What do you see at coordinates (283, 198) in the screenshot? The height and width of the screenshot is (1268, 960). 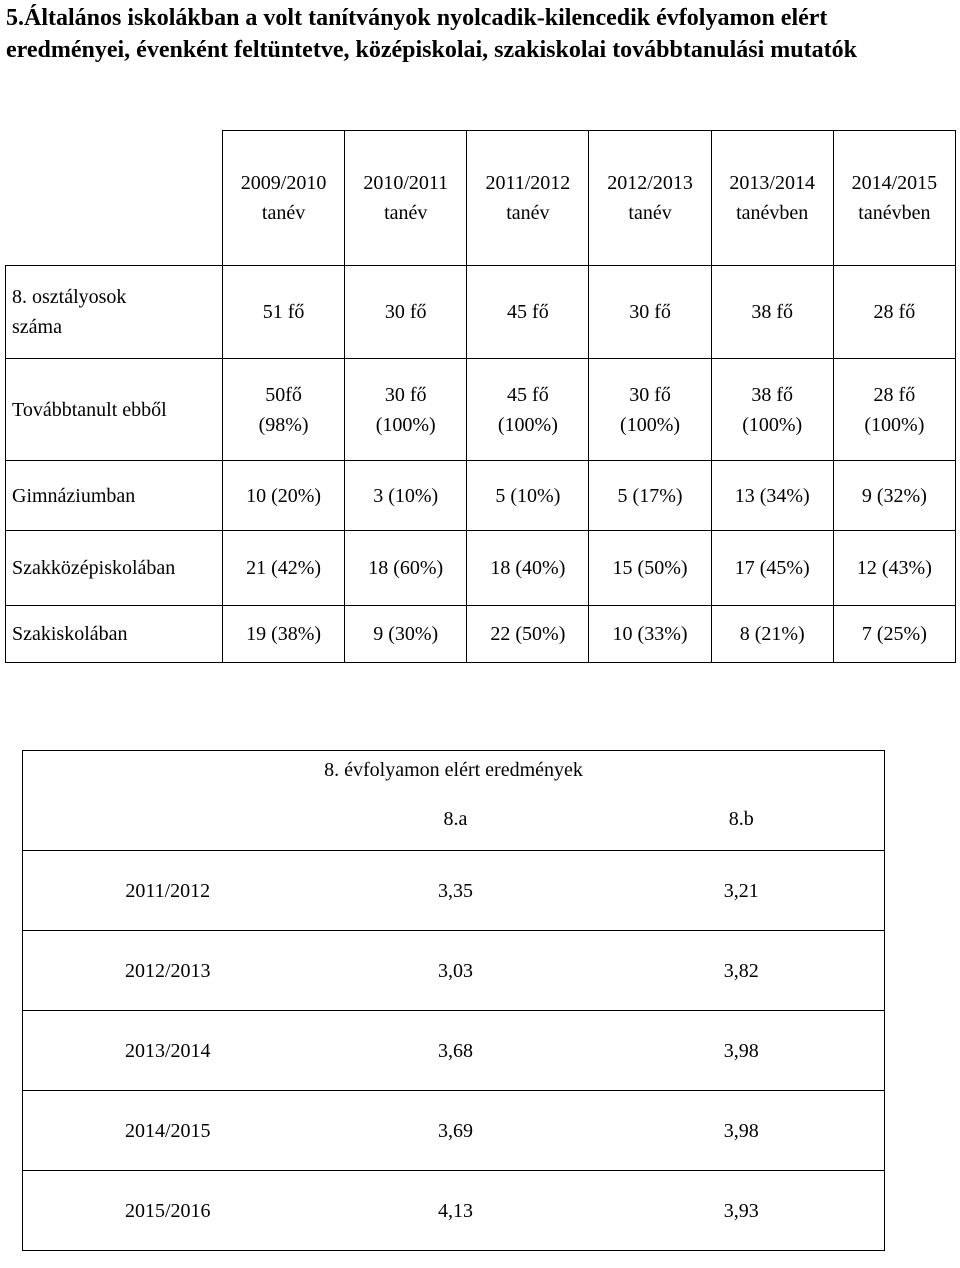 I see `year-header: 2009/2010 tanév` at bounding box center [283, 198].